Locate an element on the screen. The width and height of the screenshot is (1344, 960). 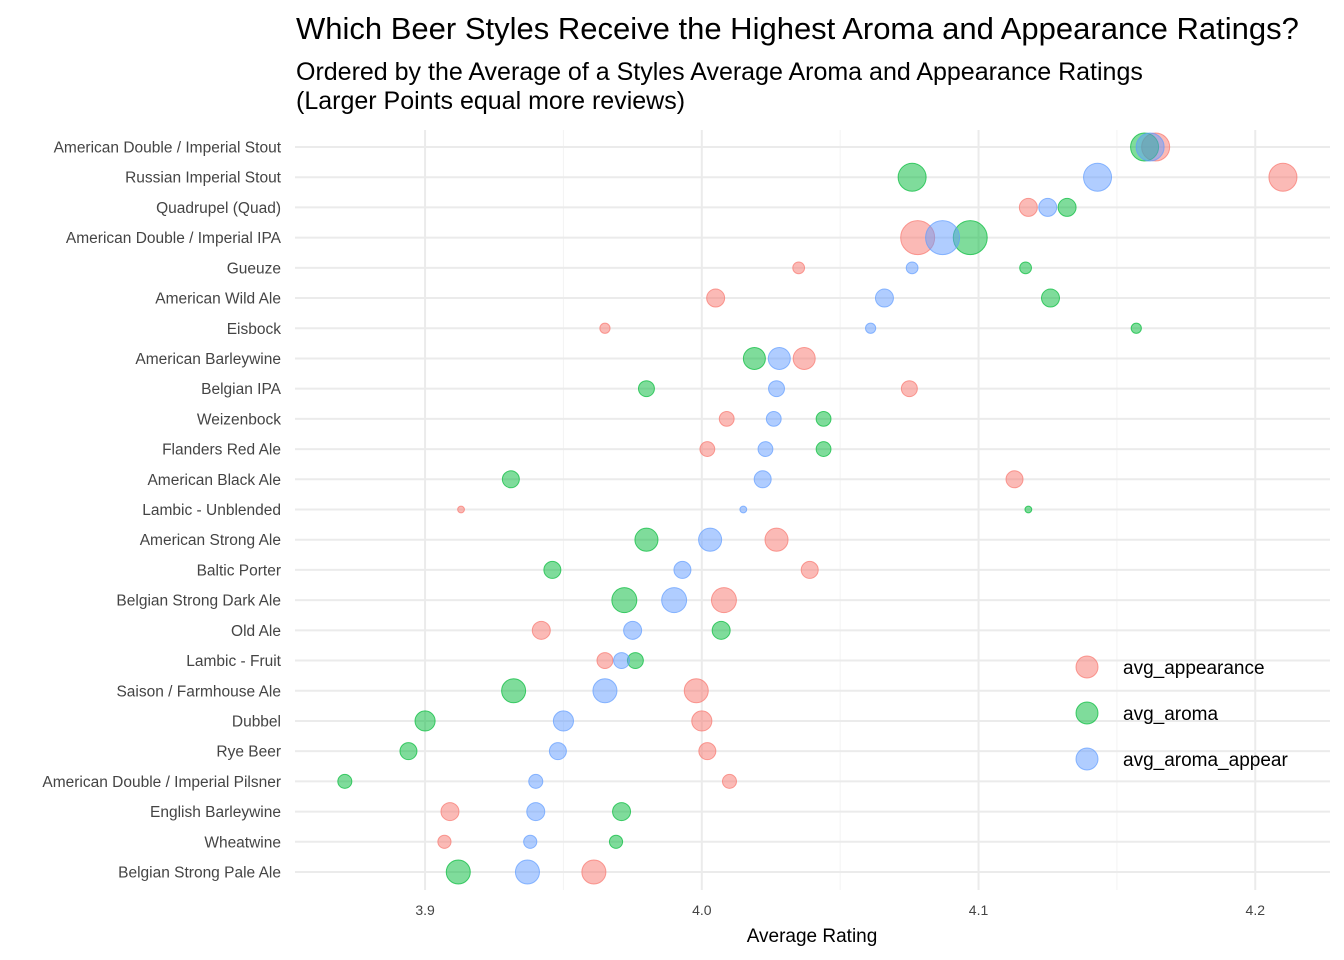
y-tick-label: Saison / Farmhouse Ale is located at coordinates (198, 691).